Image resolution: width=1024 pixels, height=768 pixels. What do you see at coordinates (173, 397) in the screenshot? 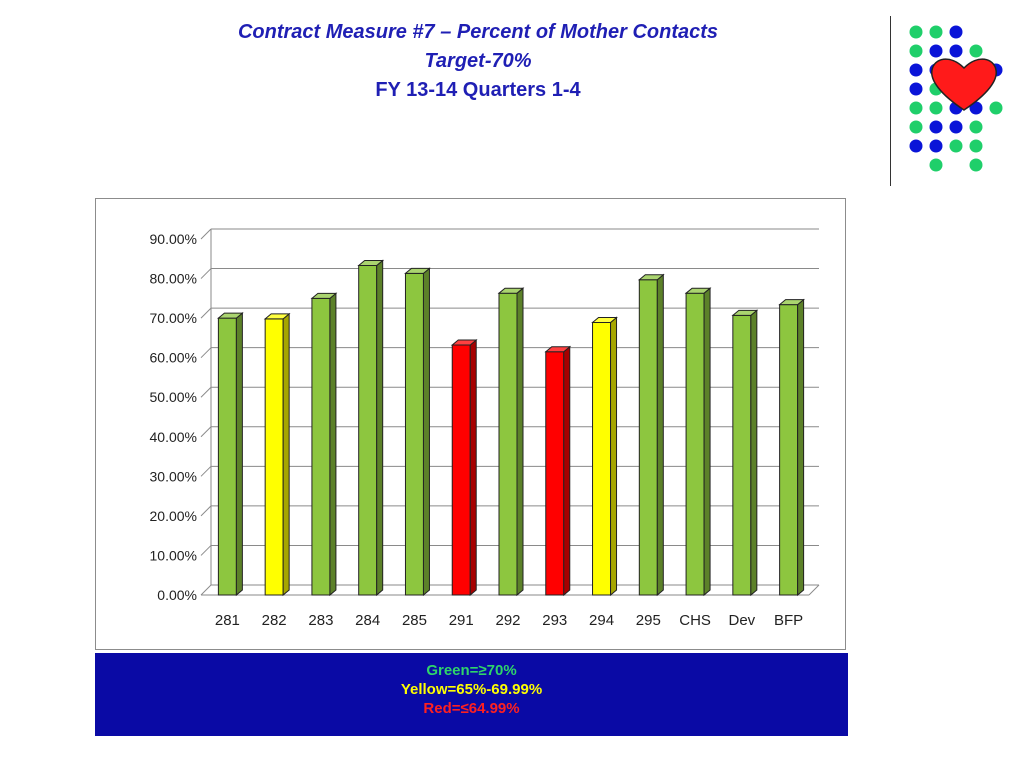
I see `y-tick-label: 50.00%` at bounding box center [173, 397].